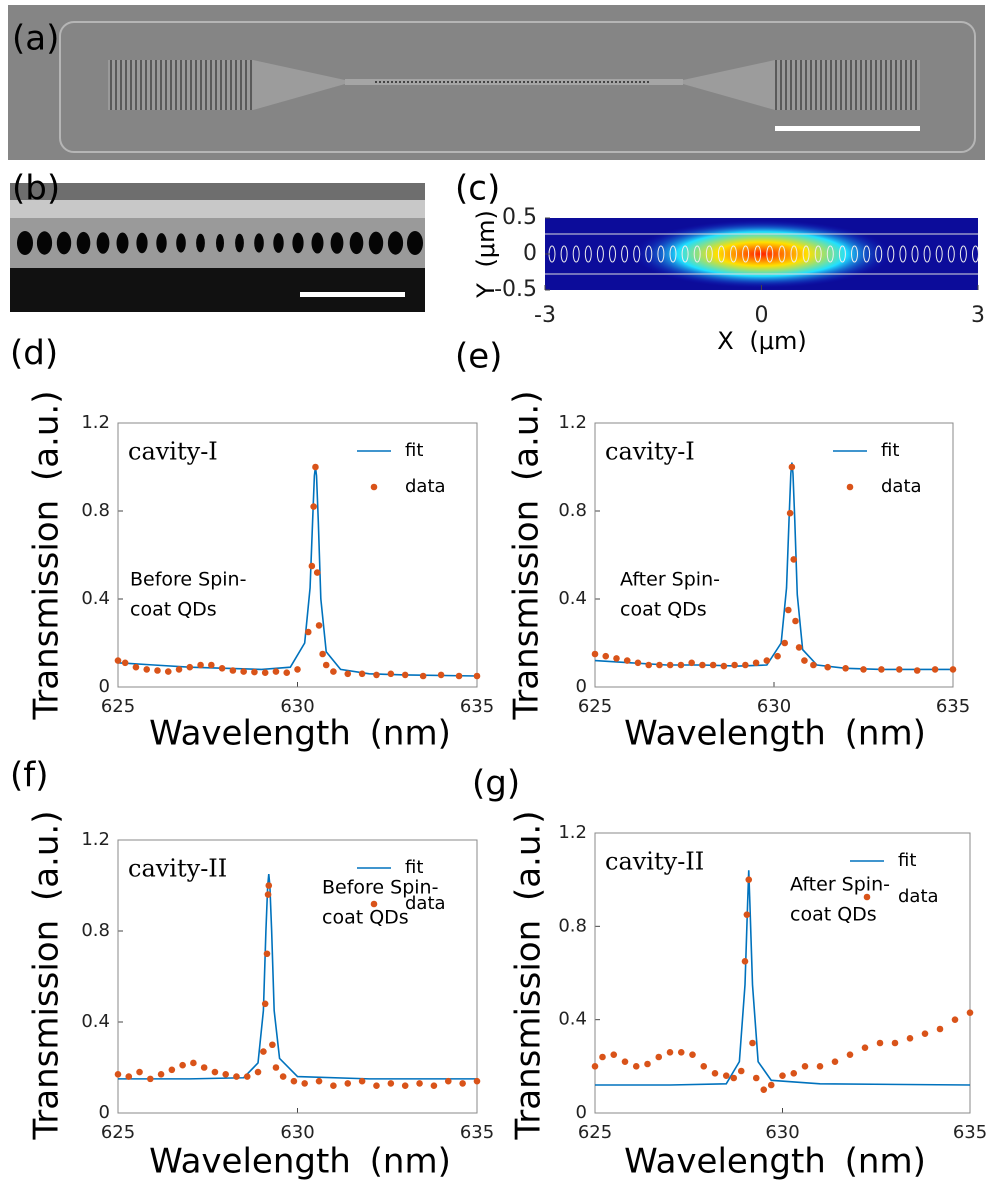 The width and height of the screenshot is (990, 1185). What do you see at coordinates (761, 341) in the screenshot?
I see `x-axis-label: X (μm)` at bounding box center [761, 341].